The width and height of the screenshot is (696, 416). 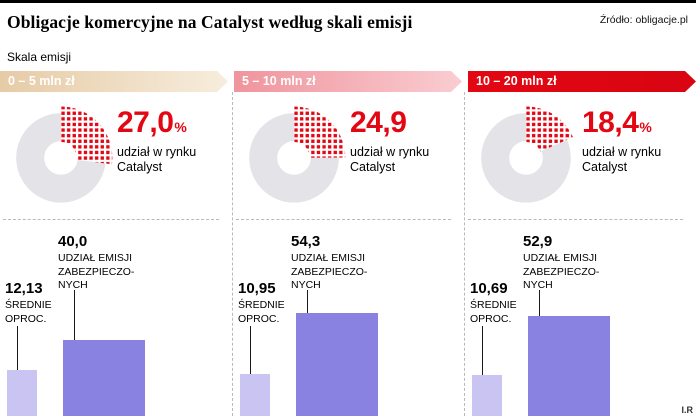 What do you see at coordinates (39, 57) in the screenshot?
I see `scale-axis-label: Skala emisji` at bounding box center [39, 57].